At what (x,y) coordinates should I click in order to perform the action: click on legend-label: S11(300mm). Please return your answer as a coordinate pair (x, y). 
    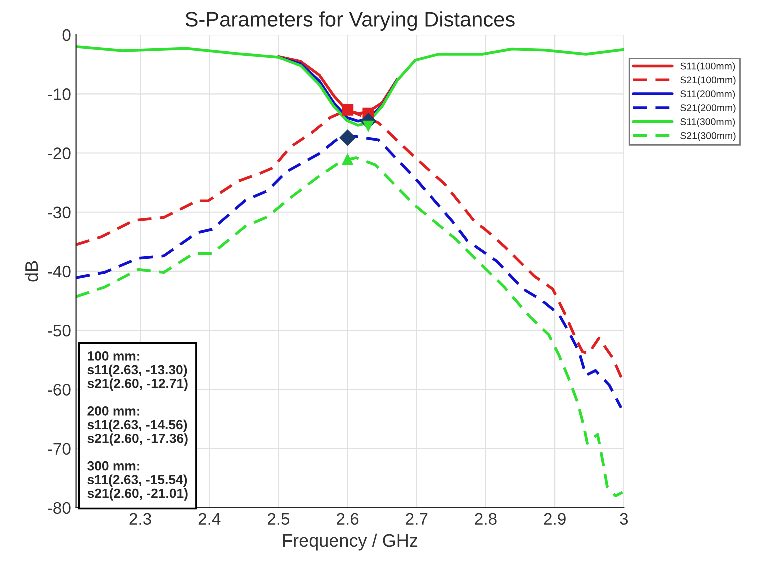
    Looking at the image, I should click on (708, 123).